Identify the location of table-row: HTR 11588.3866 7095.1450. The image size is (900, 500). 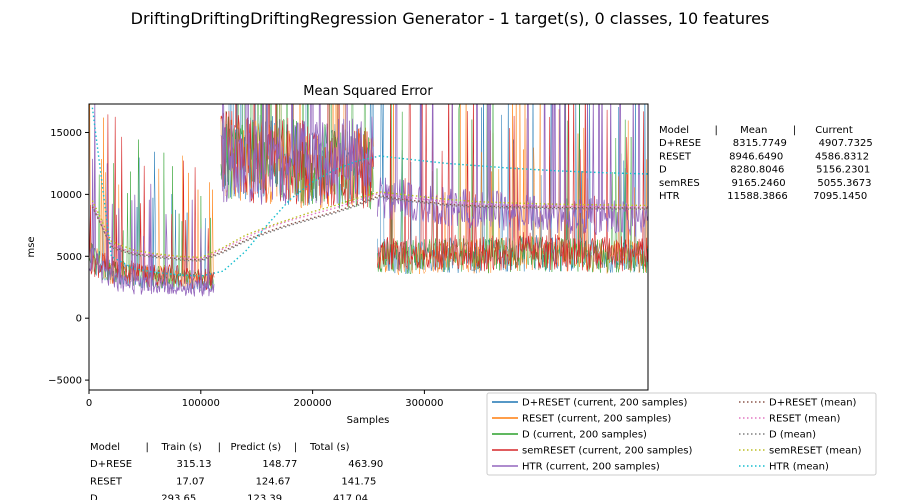
(763, 196).